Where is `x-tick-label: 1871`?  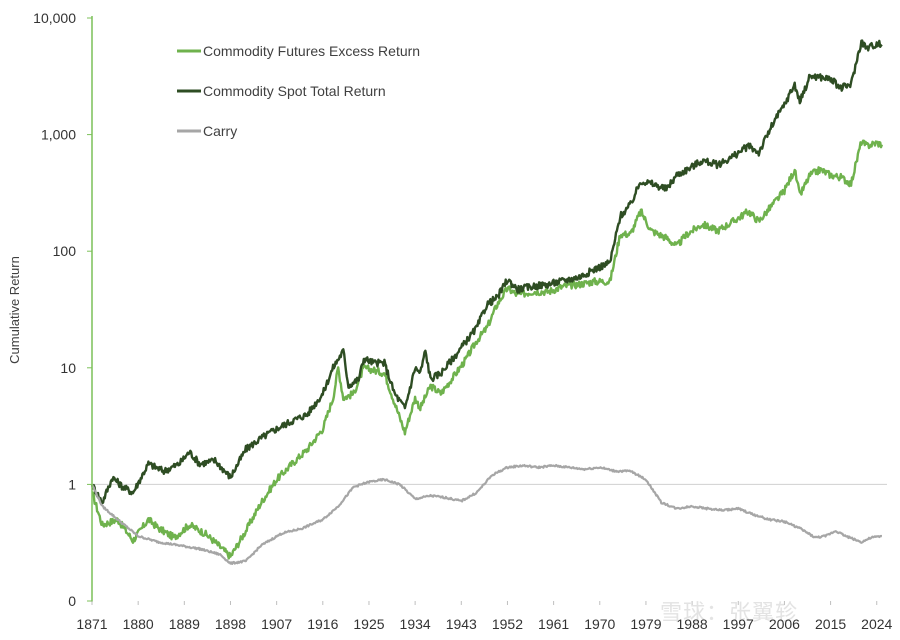
x-tick-label: 1871 is located at coordinates (91, 624).